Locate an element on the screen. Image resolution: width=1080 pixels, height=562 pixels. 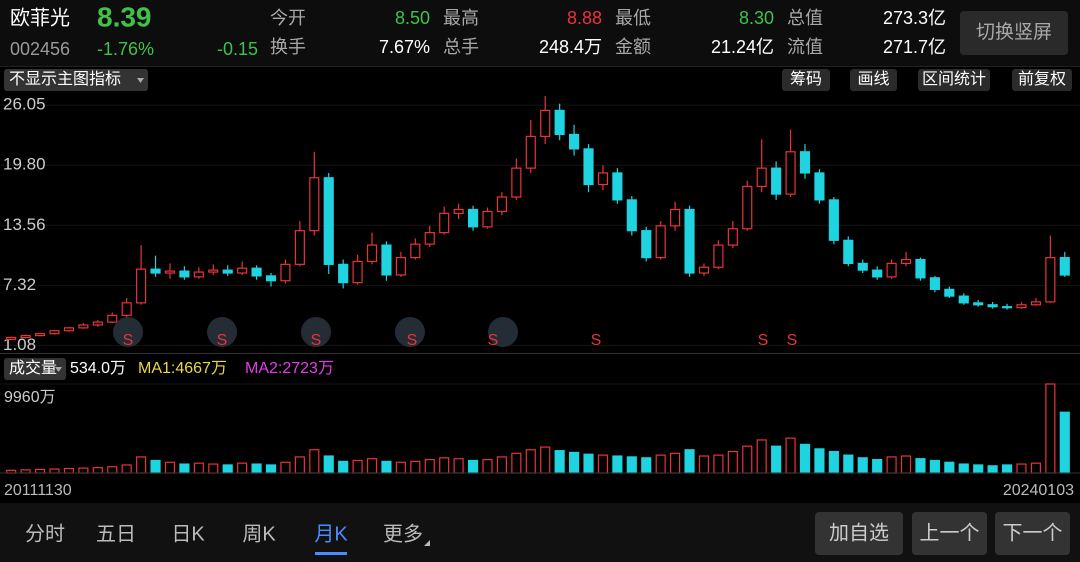
toolbar-button-label: 前复权 is located at coordinates (1042, 79).